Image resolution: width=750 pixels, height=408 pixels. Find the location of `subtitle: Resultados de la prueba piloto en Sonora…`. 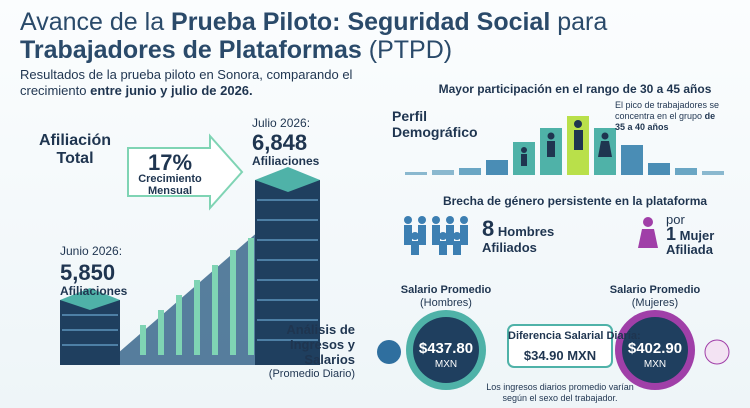

subtitle: Resultados de la prueba piloto en Sonora… is located at coordinates (195, 83).